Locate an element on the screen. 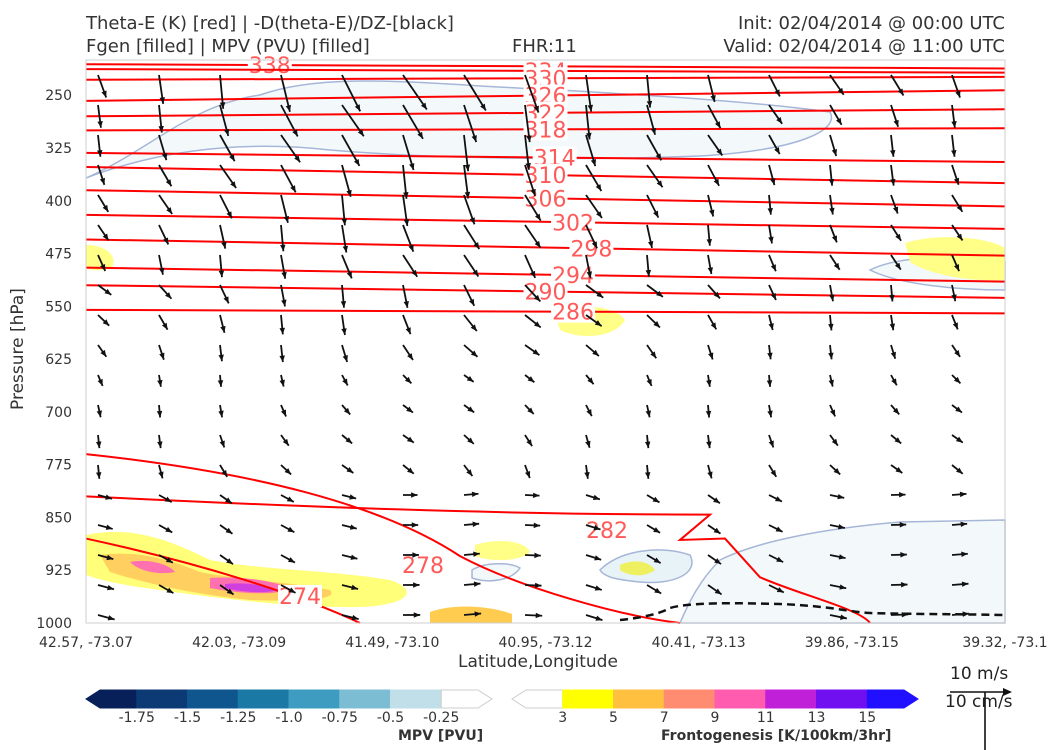 This screenshot has width=1050, height=750. theta-e-label: 274 is located at coordinates (300, 597).